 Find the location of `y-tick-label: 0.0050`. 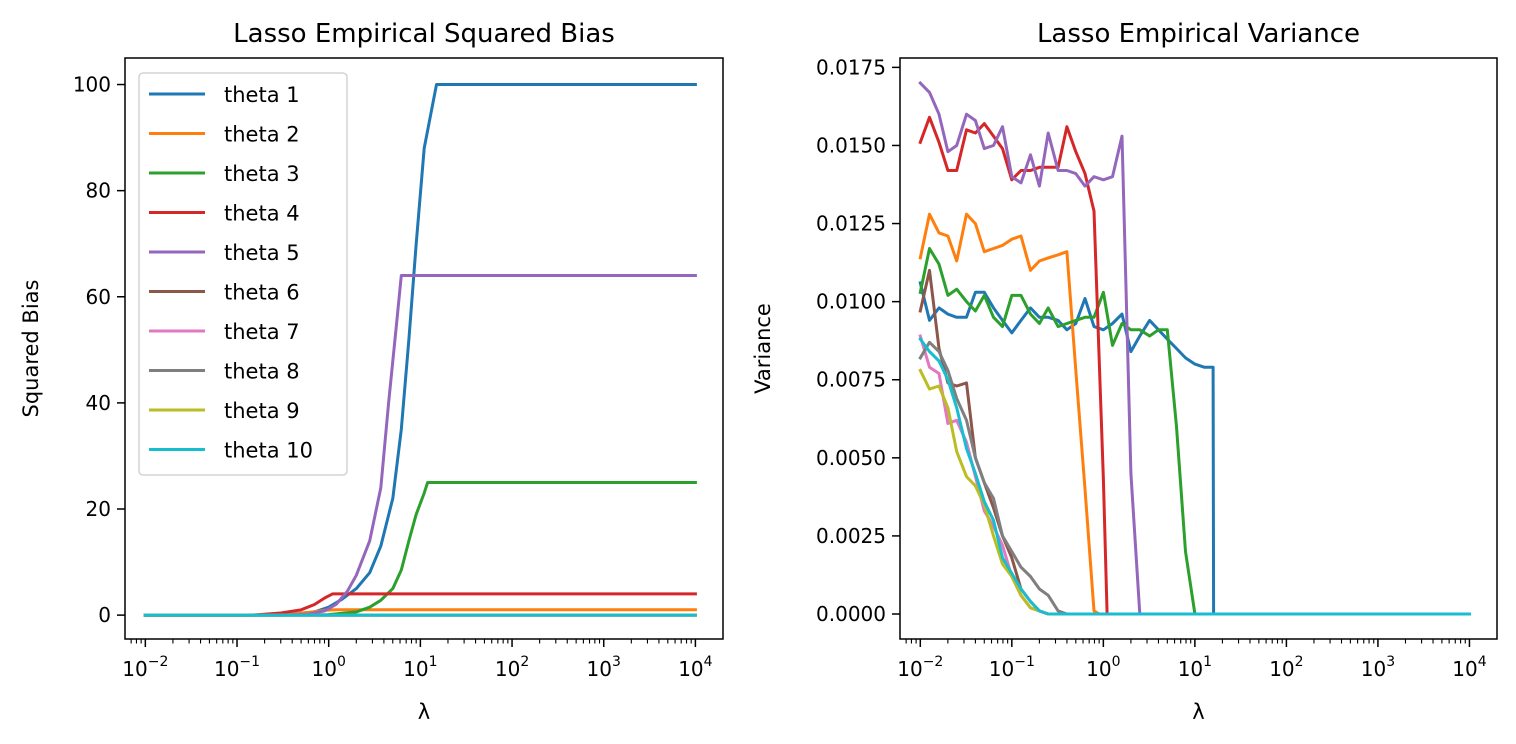

y-tick-label: 0.0050 is located at coordinates (851, 458).